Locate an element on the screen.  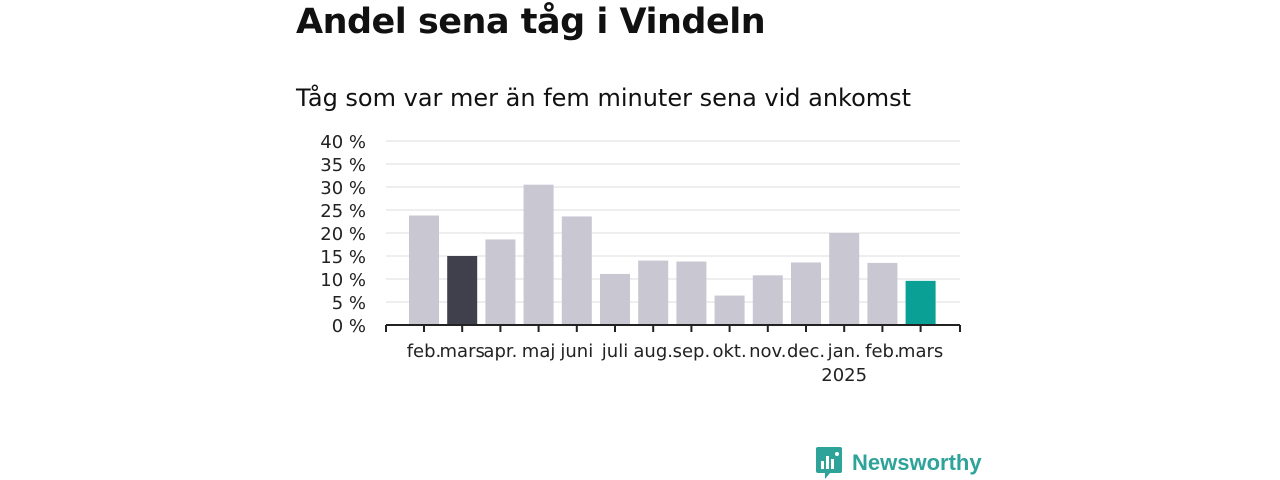
y-tick-label: 0 % is located at coordinates (349, 326).